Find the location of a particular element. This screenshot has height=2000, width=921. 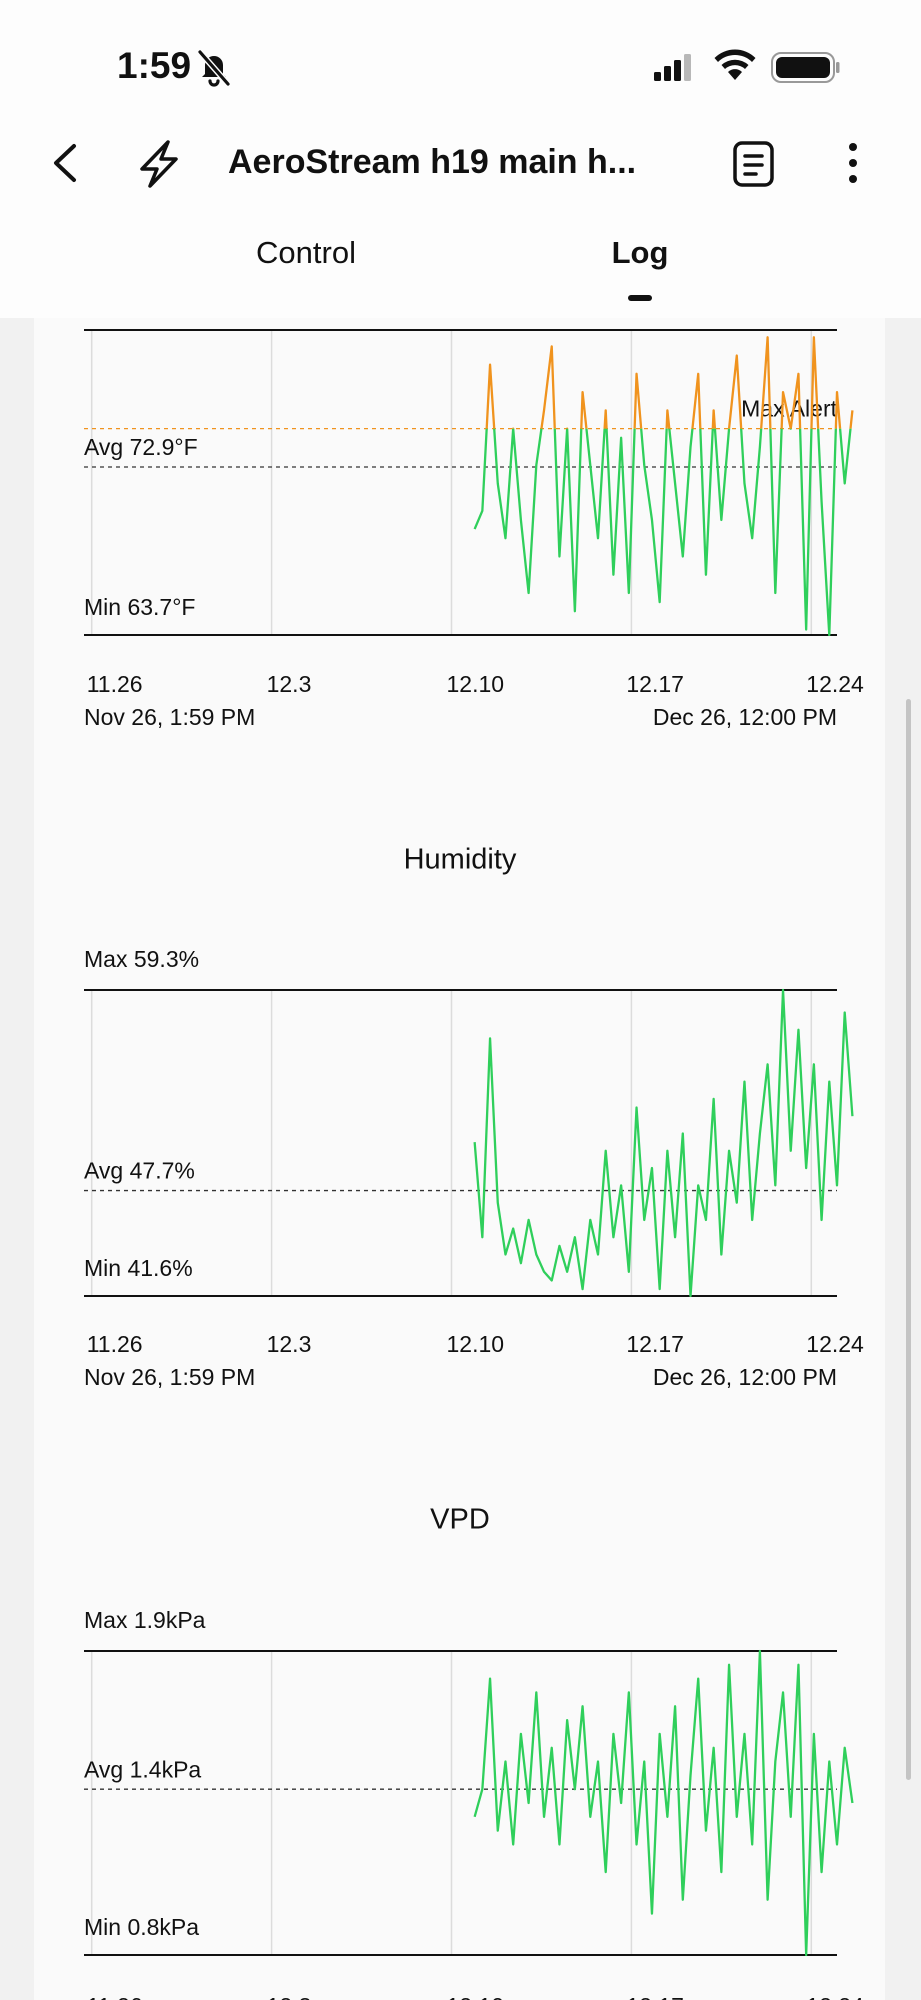

chart-title: Humidity is located at coordinates (460, 860).